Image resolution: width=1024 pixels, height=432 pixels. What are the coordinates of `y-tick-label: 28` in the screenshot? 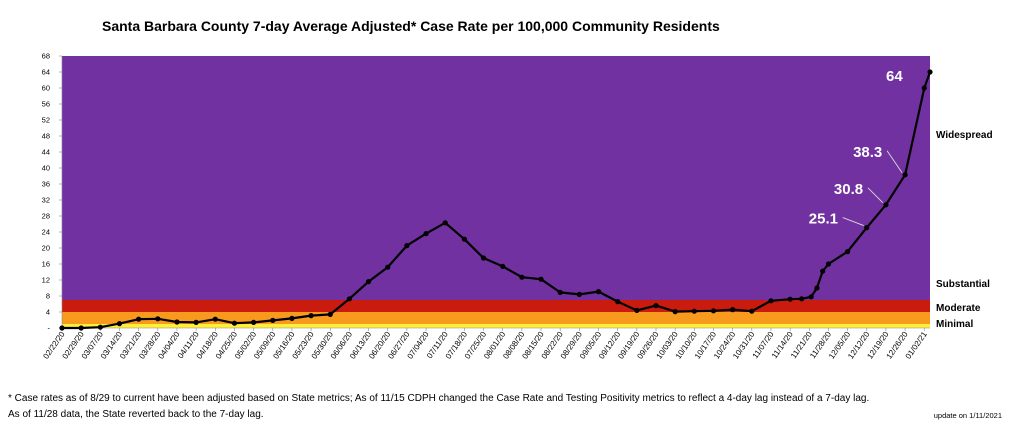 It's located at (46, 216).